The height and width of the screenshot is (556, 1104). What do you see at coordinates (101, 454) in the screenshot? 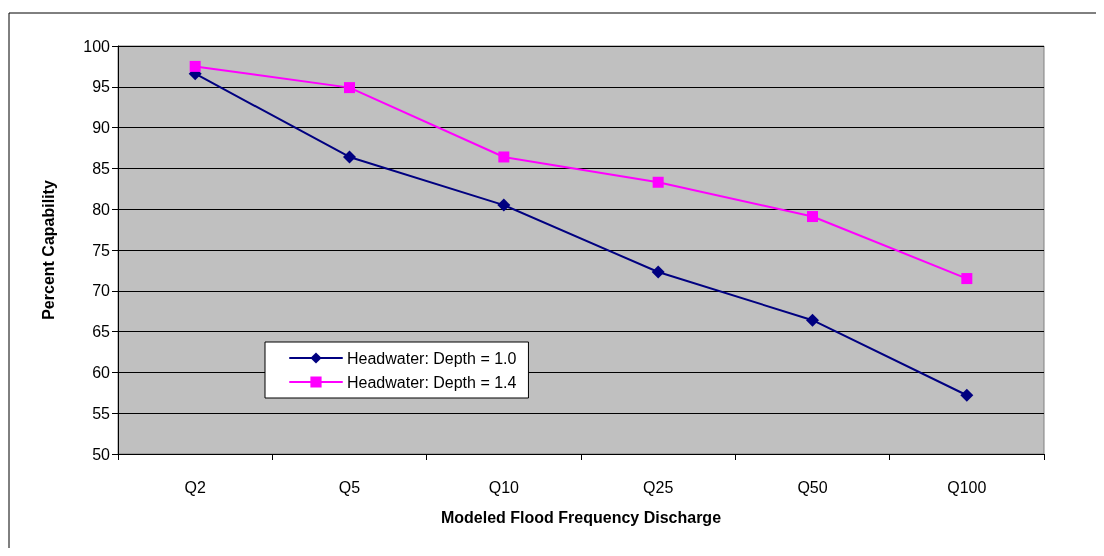
I see `y-tick-label: 50` at bounding box center [101, 454].